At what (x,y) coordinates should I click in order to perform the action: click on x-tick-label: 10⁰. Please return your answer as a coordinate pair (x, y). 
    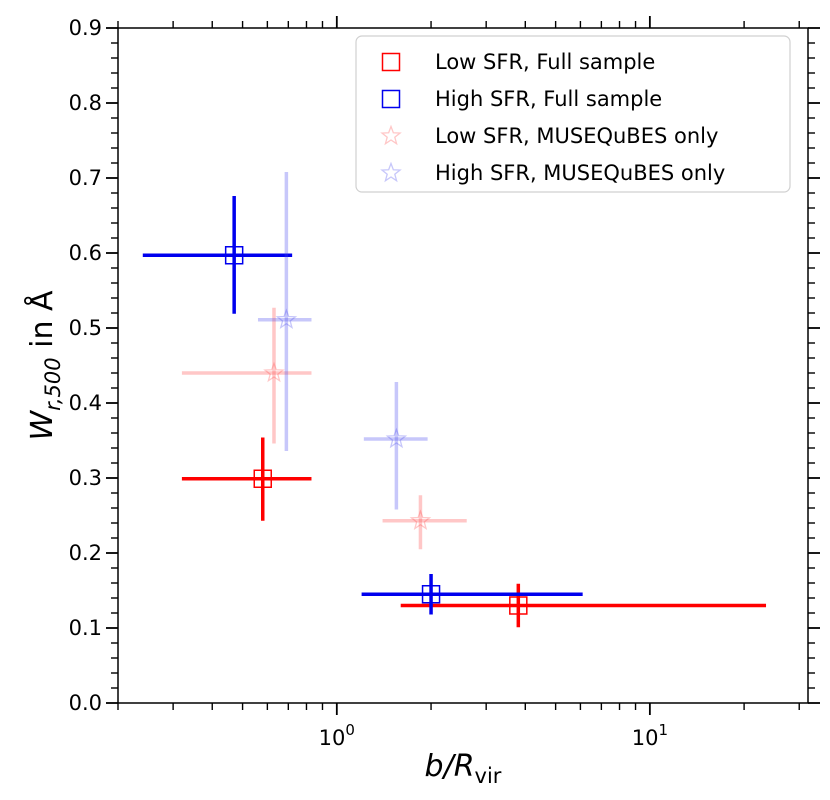
    Looking at the image, I should click on (337, 735).